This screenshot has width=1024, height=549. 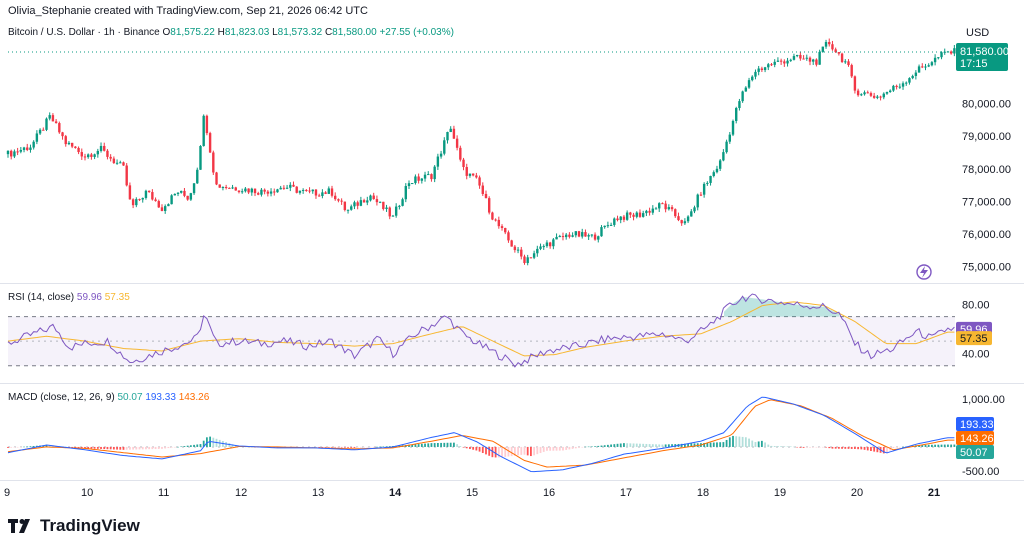 I want to click on tradingview-logo-icon, so click(x=19, y=526).